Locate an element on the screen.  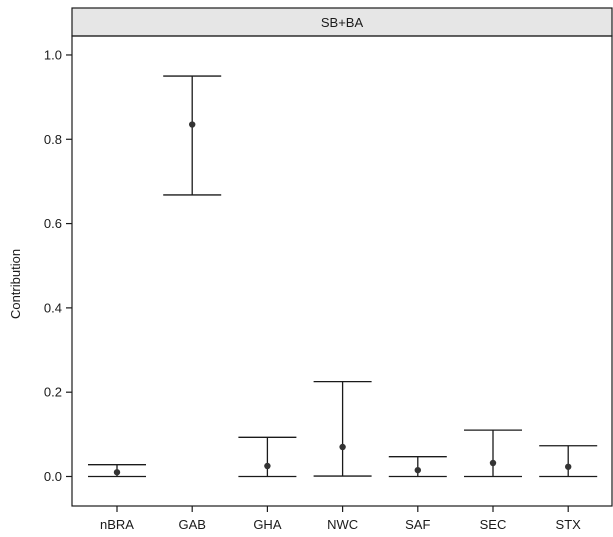
y-tick-label: 0.0 is located at coordinates (53, 476).